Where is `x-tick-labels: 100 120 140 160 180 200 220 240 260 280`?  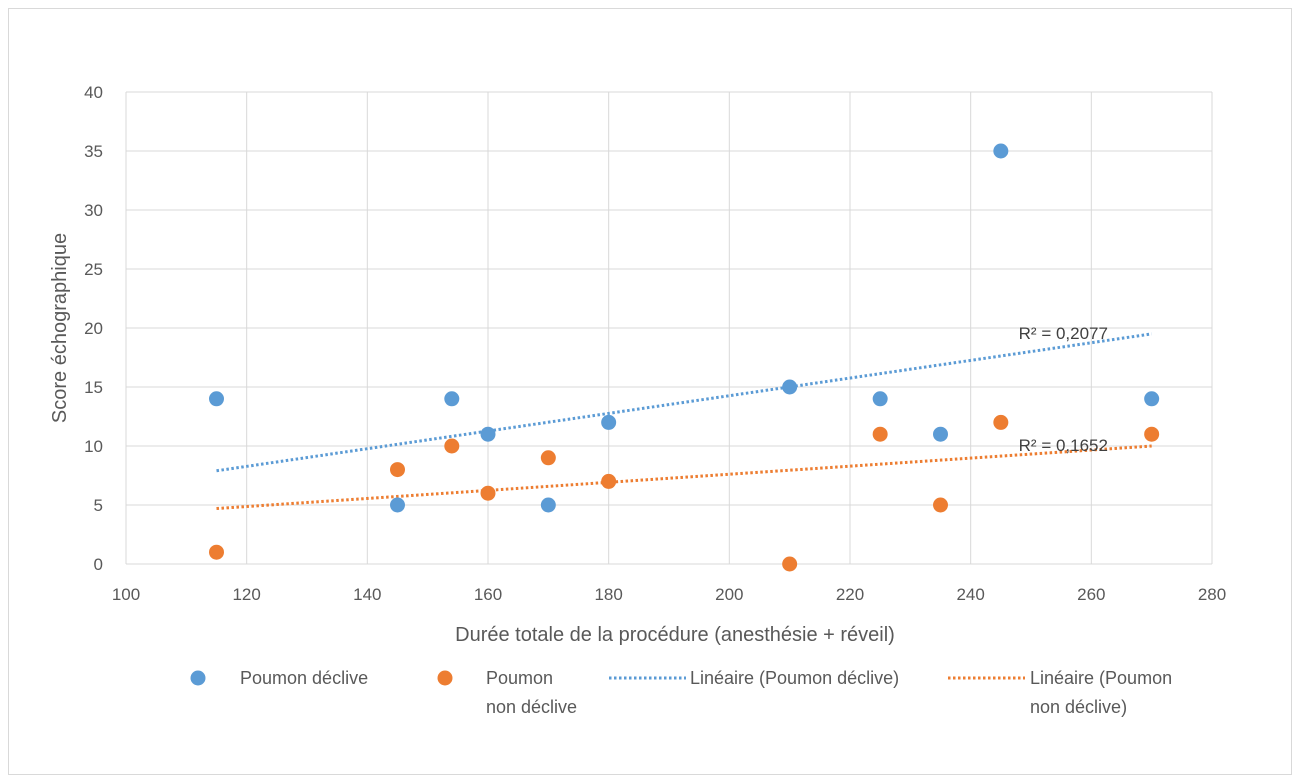 x-tick-labels: 100 120 140 160 180 200 220 240 260 280 is located at coordinates (669, 594).